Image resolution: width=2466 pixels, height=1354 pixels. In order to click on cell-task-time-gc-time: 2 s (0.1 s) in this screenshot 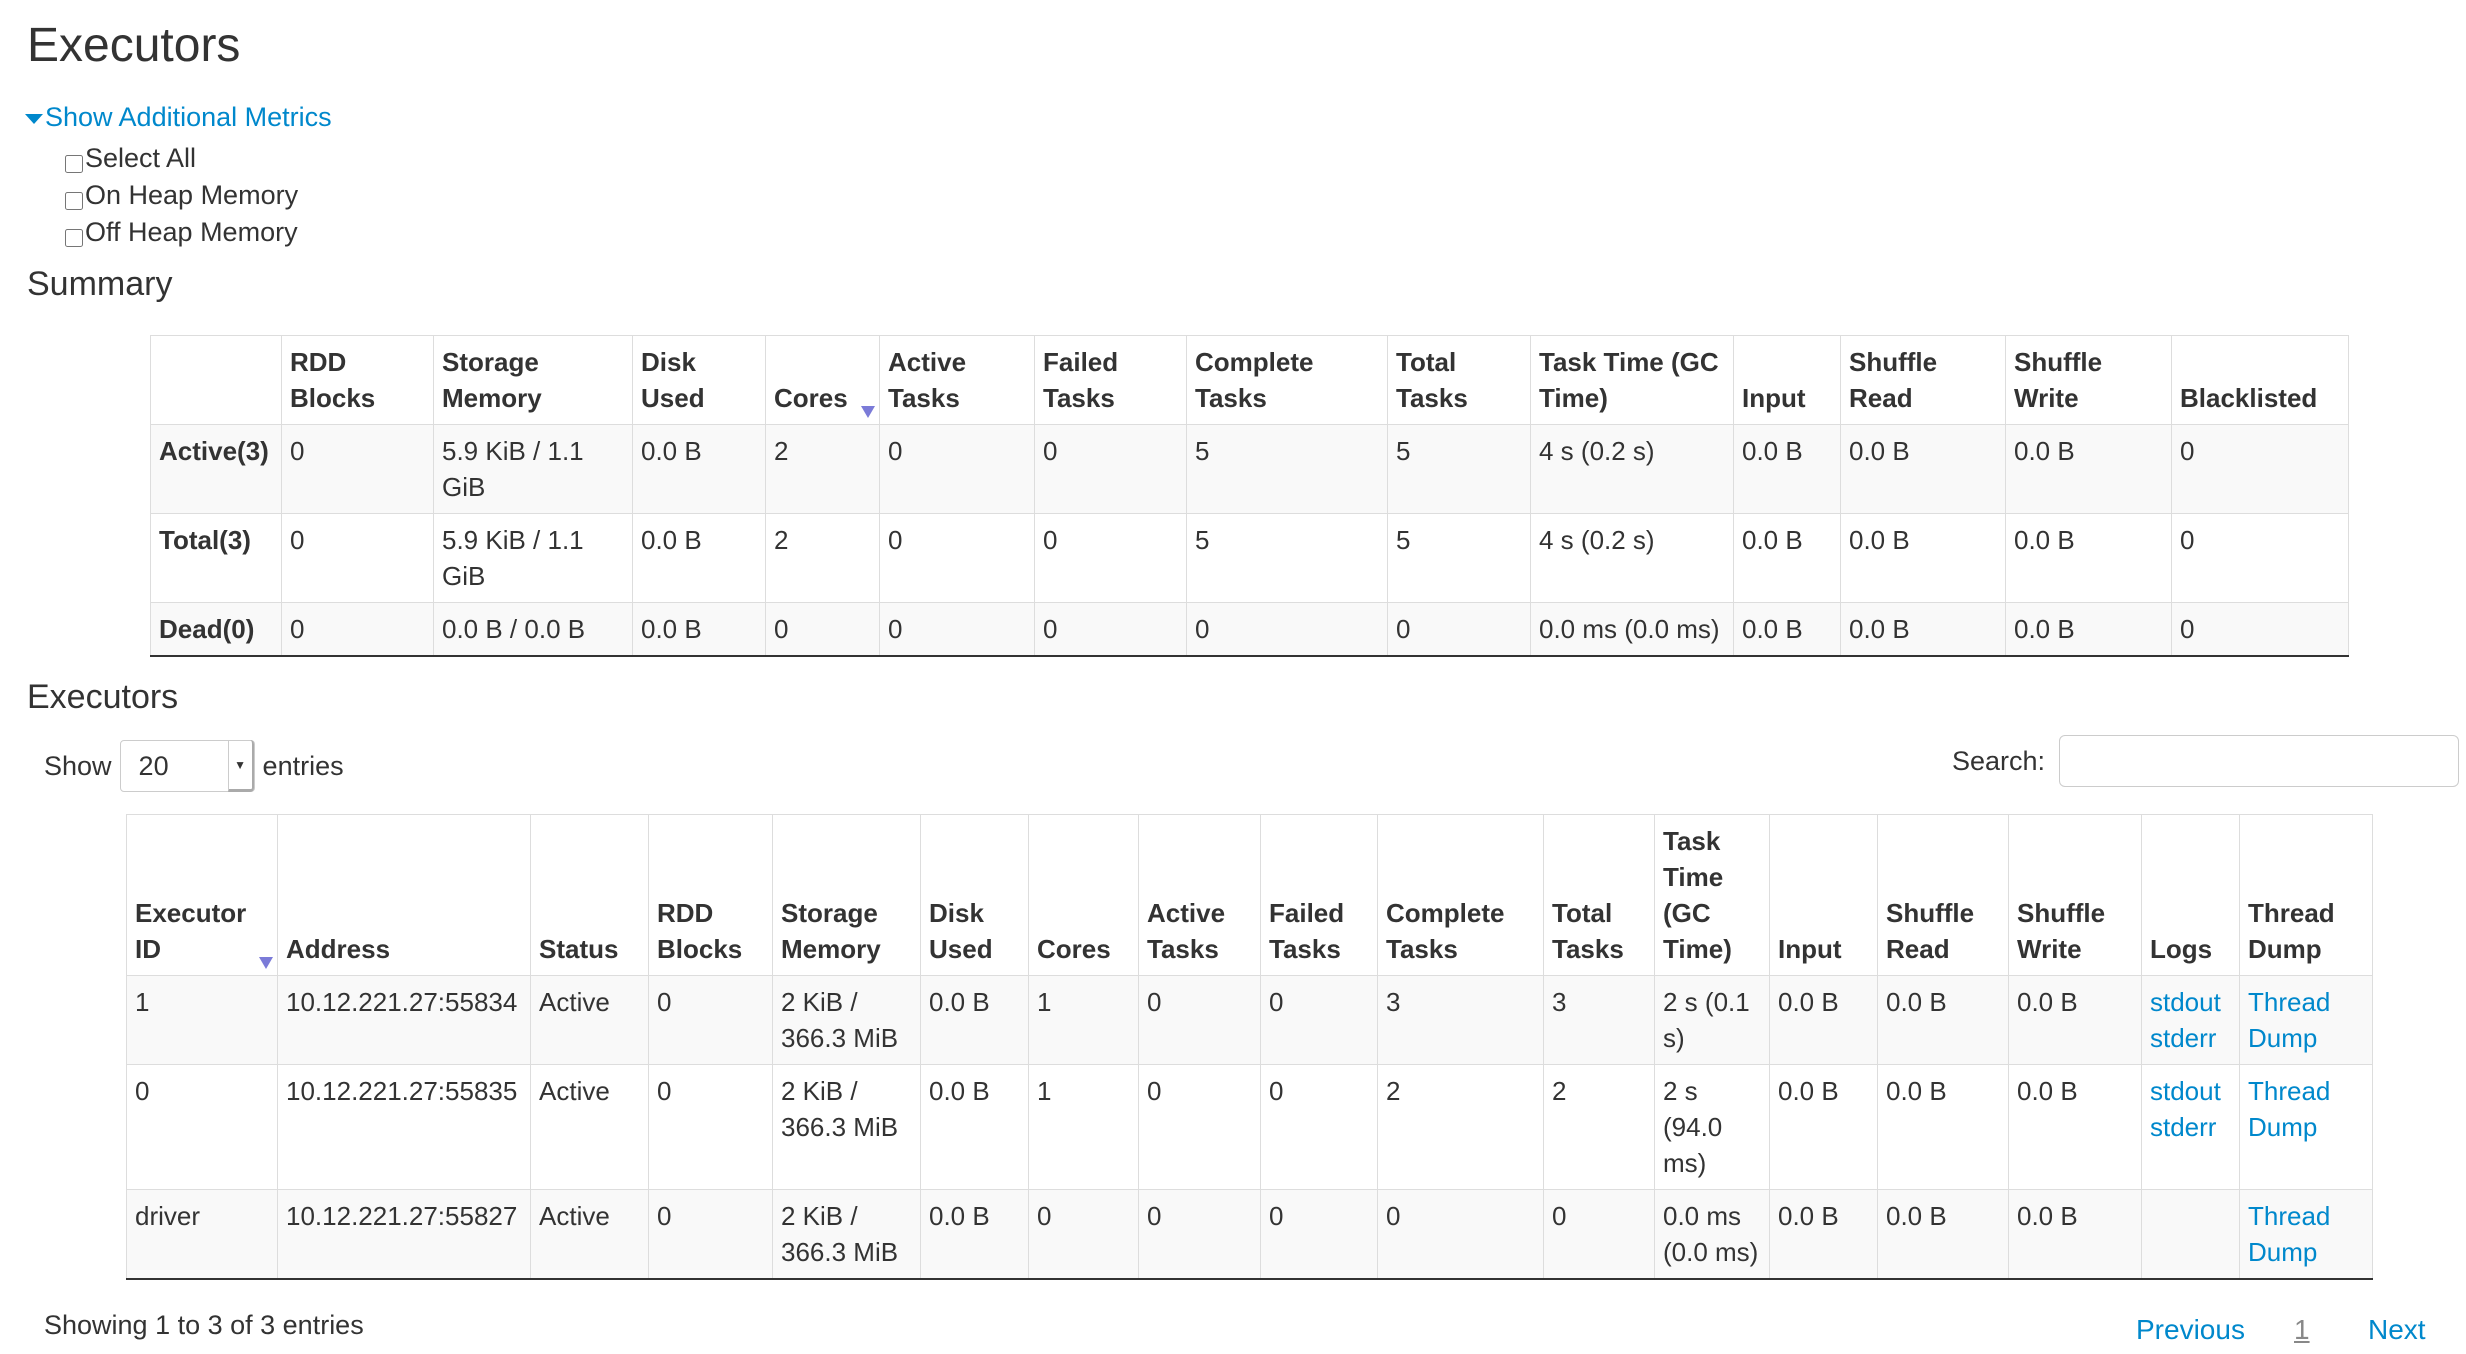, I will do `click(1712, 1020)`.